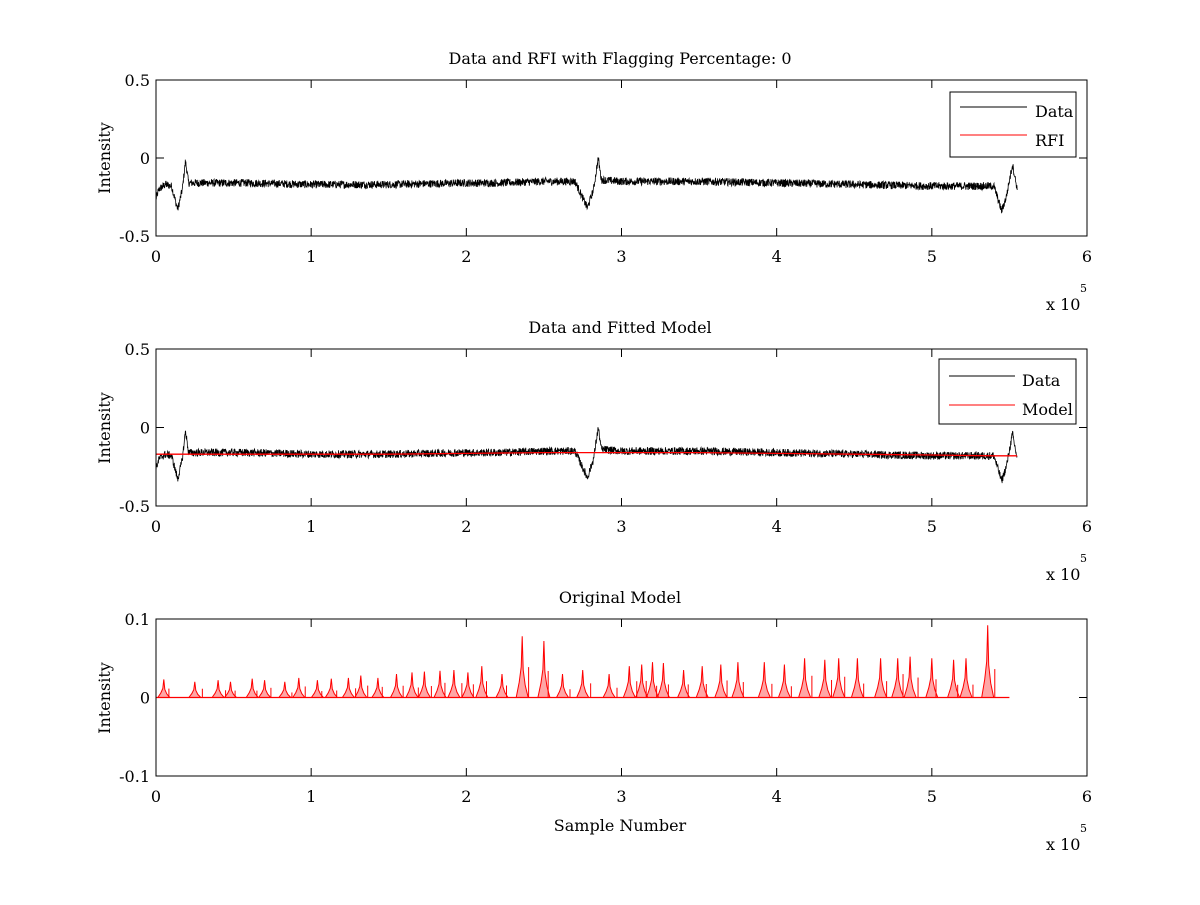 The width and height of the screenshot is (1200, 905). Describe the element at coordinates (104, 428) in the screenshot. I see `subplot-2-ylabel: Intensity` at that location.